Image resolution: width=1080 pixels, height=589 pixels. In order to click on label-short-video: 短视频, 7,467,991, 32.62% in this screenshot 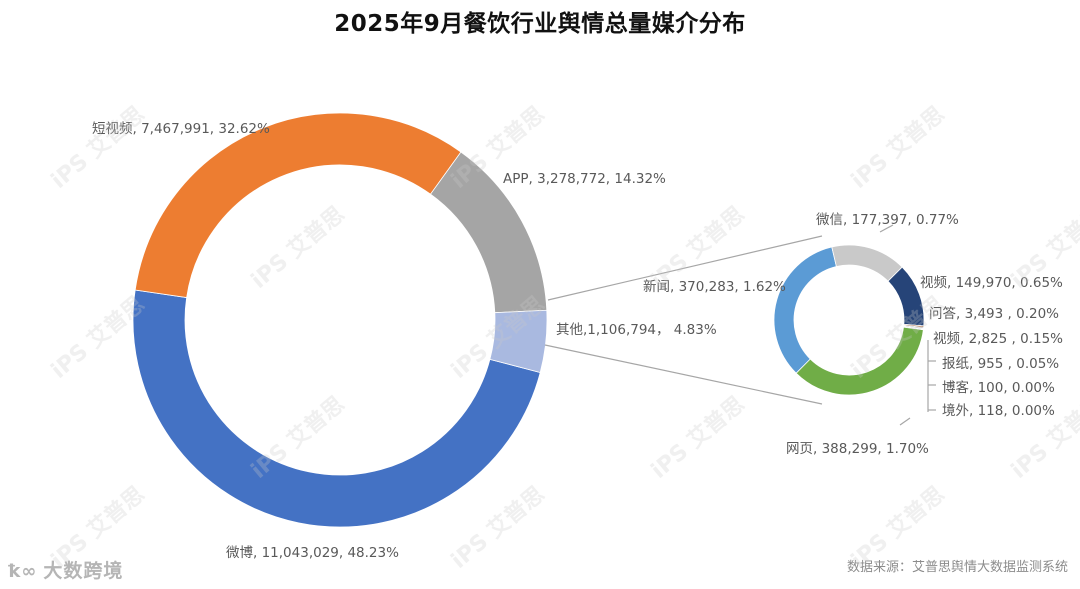, I will do `click(181, 129)`.